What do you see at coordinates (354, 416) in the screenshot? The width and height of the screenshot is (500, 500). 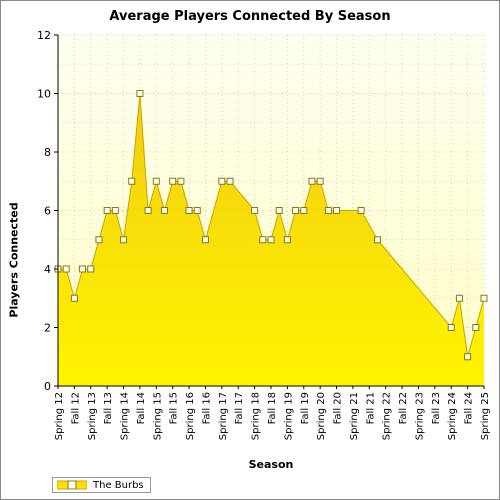 I see `x-tick-label: Spring 21` at bounding box center [354, 416].